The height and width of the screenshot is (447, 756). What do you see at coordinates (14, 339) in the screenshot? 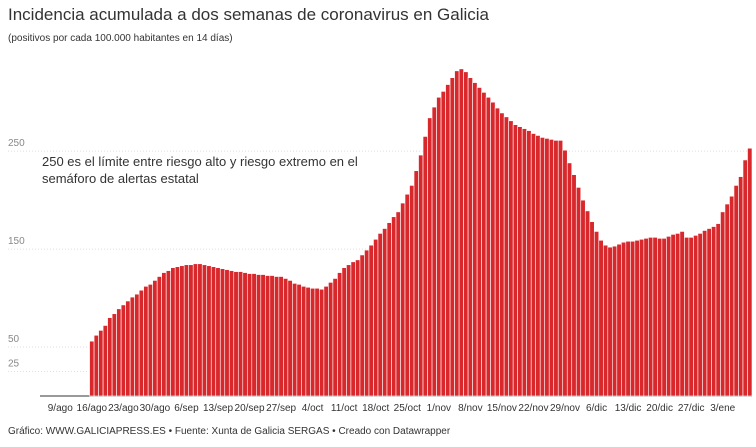
I see `y-tick-label: 50` at bounding box center [14, 339].